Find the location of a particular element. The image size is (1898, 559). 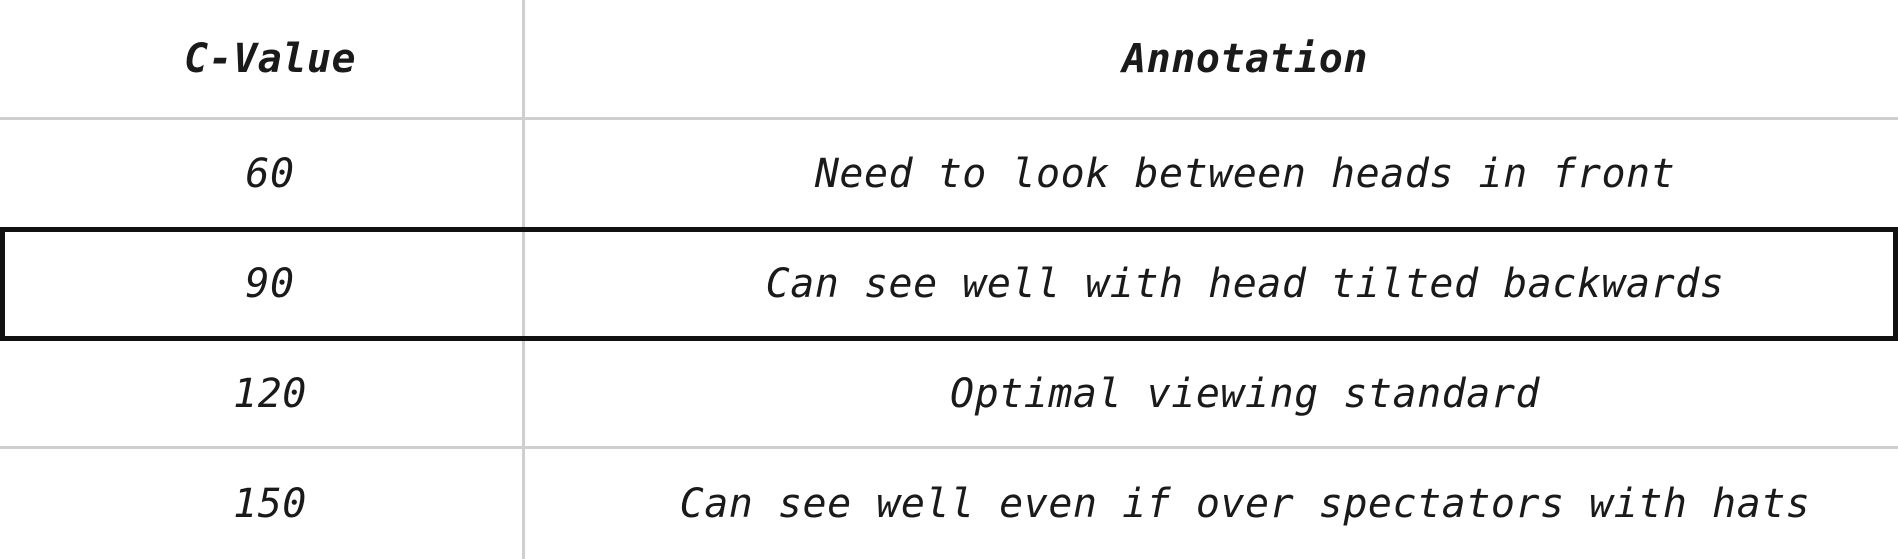

column-divider is located at coordinates (523, 279).